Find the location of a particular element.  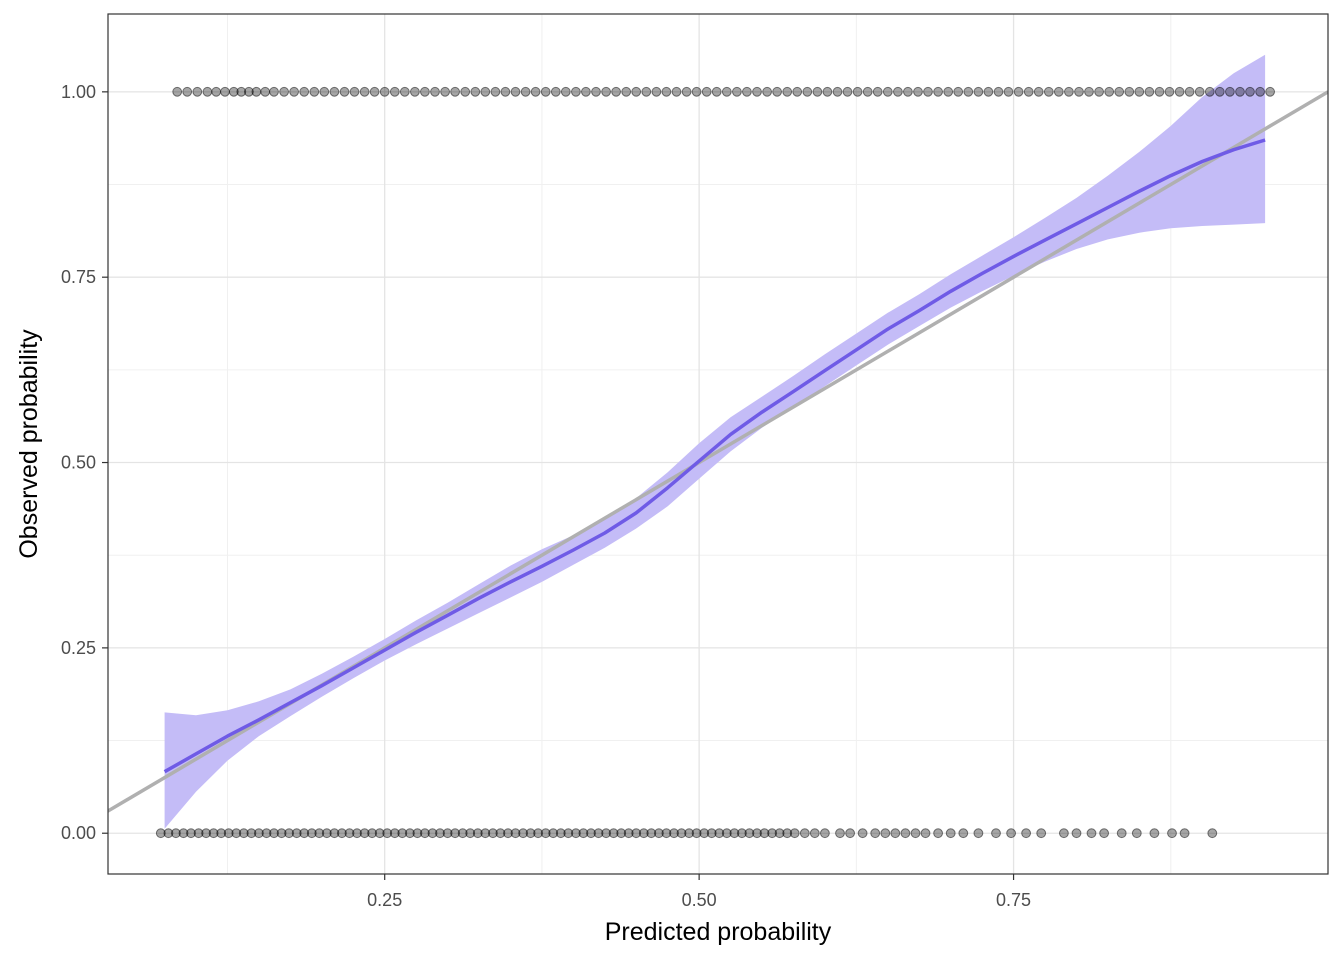

y-axis-title: Observed probability is located at coordinates (29, 444).